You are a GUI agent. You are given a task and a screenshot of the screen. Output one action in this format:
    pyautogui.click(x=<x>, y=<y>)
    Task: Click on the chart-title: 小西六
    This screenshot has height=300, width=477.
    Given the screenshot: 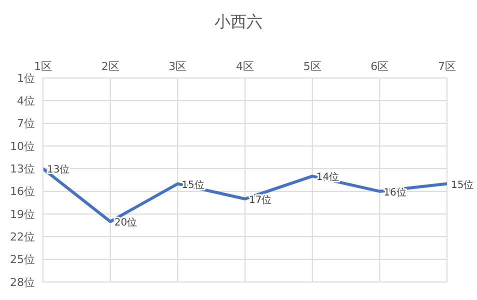 What is the action you would take?
    pyautogui.click(x=239, y=22)
    